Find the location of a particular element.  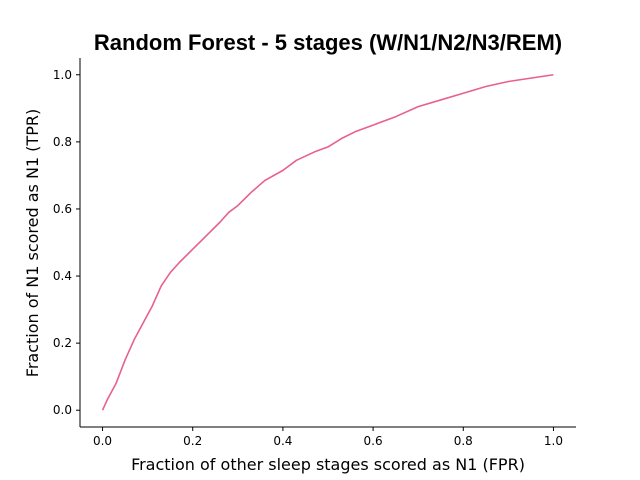

y-tick-label: 0.0 is located at coordinates (62, 410).